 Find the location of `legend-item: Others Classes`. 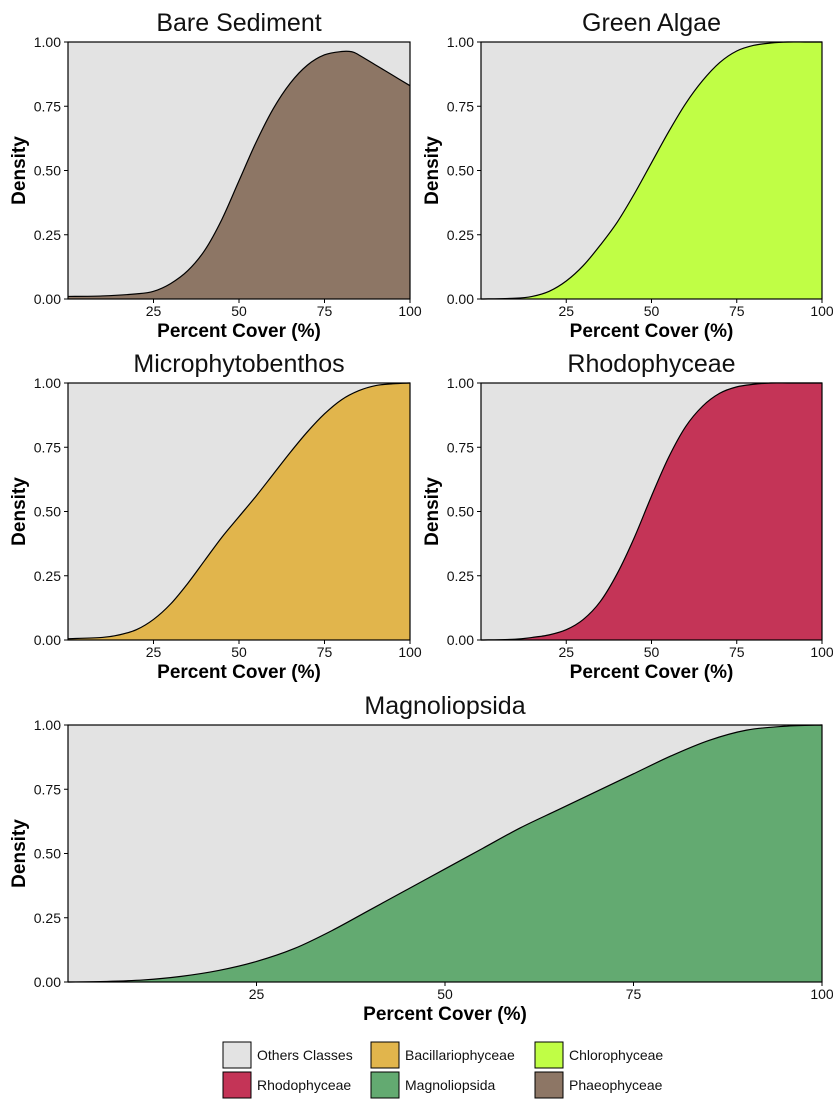

legend-item: Others Classes is located at coordinates (287, 1055).